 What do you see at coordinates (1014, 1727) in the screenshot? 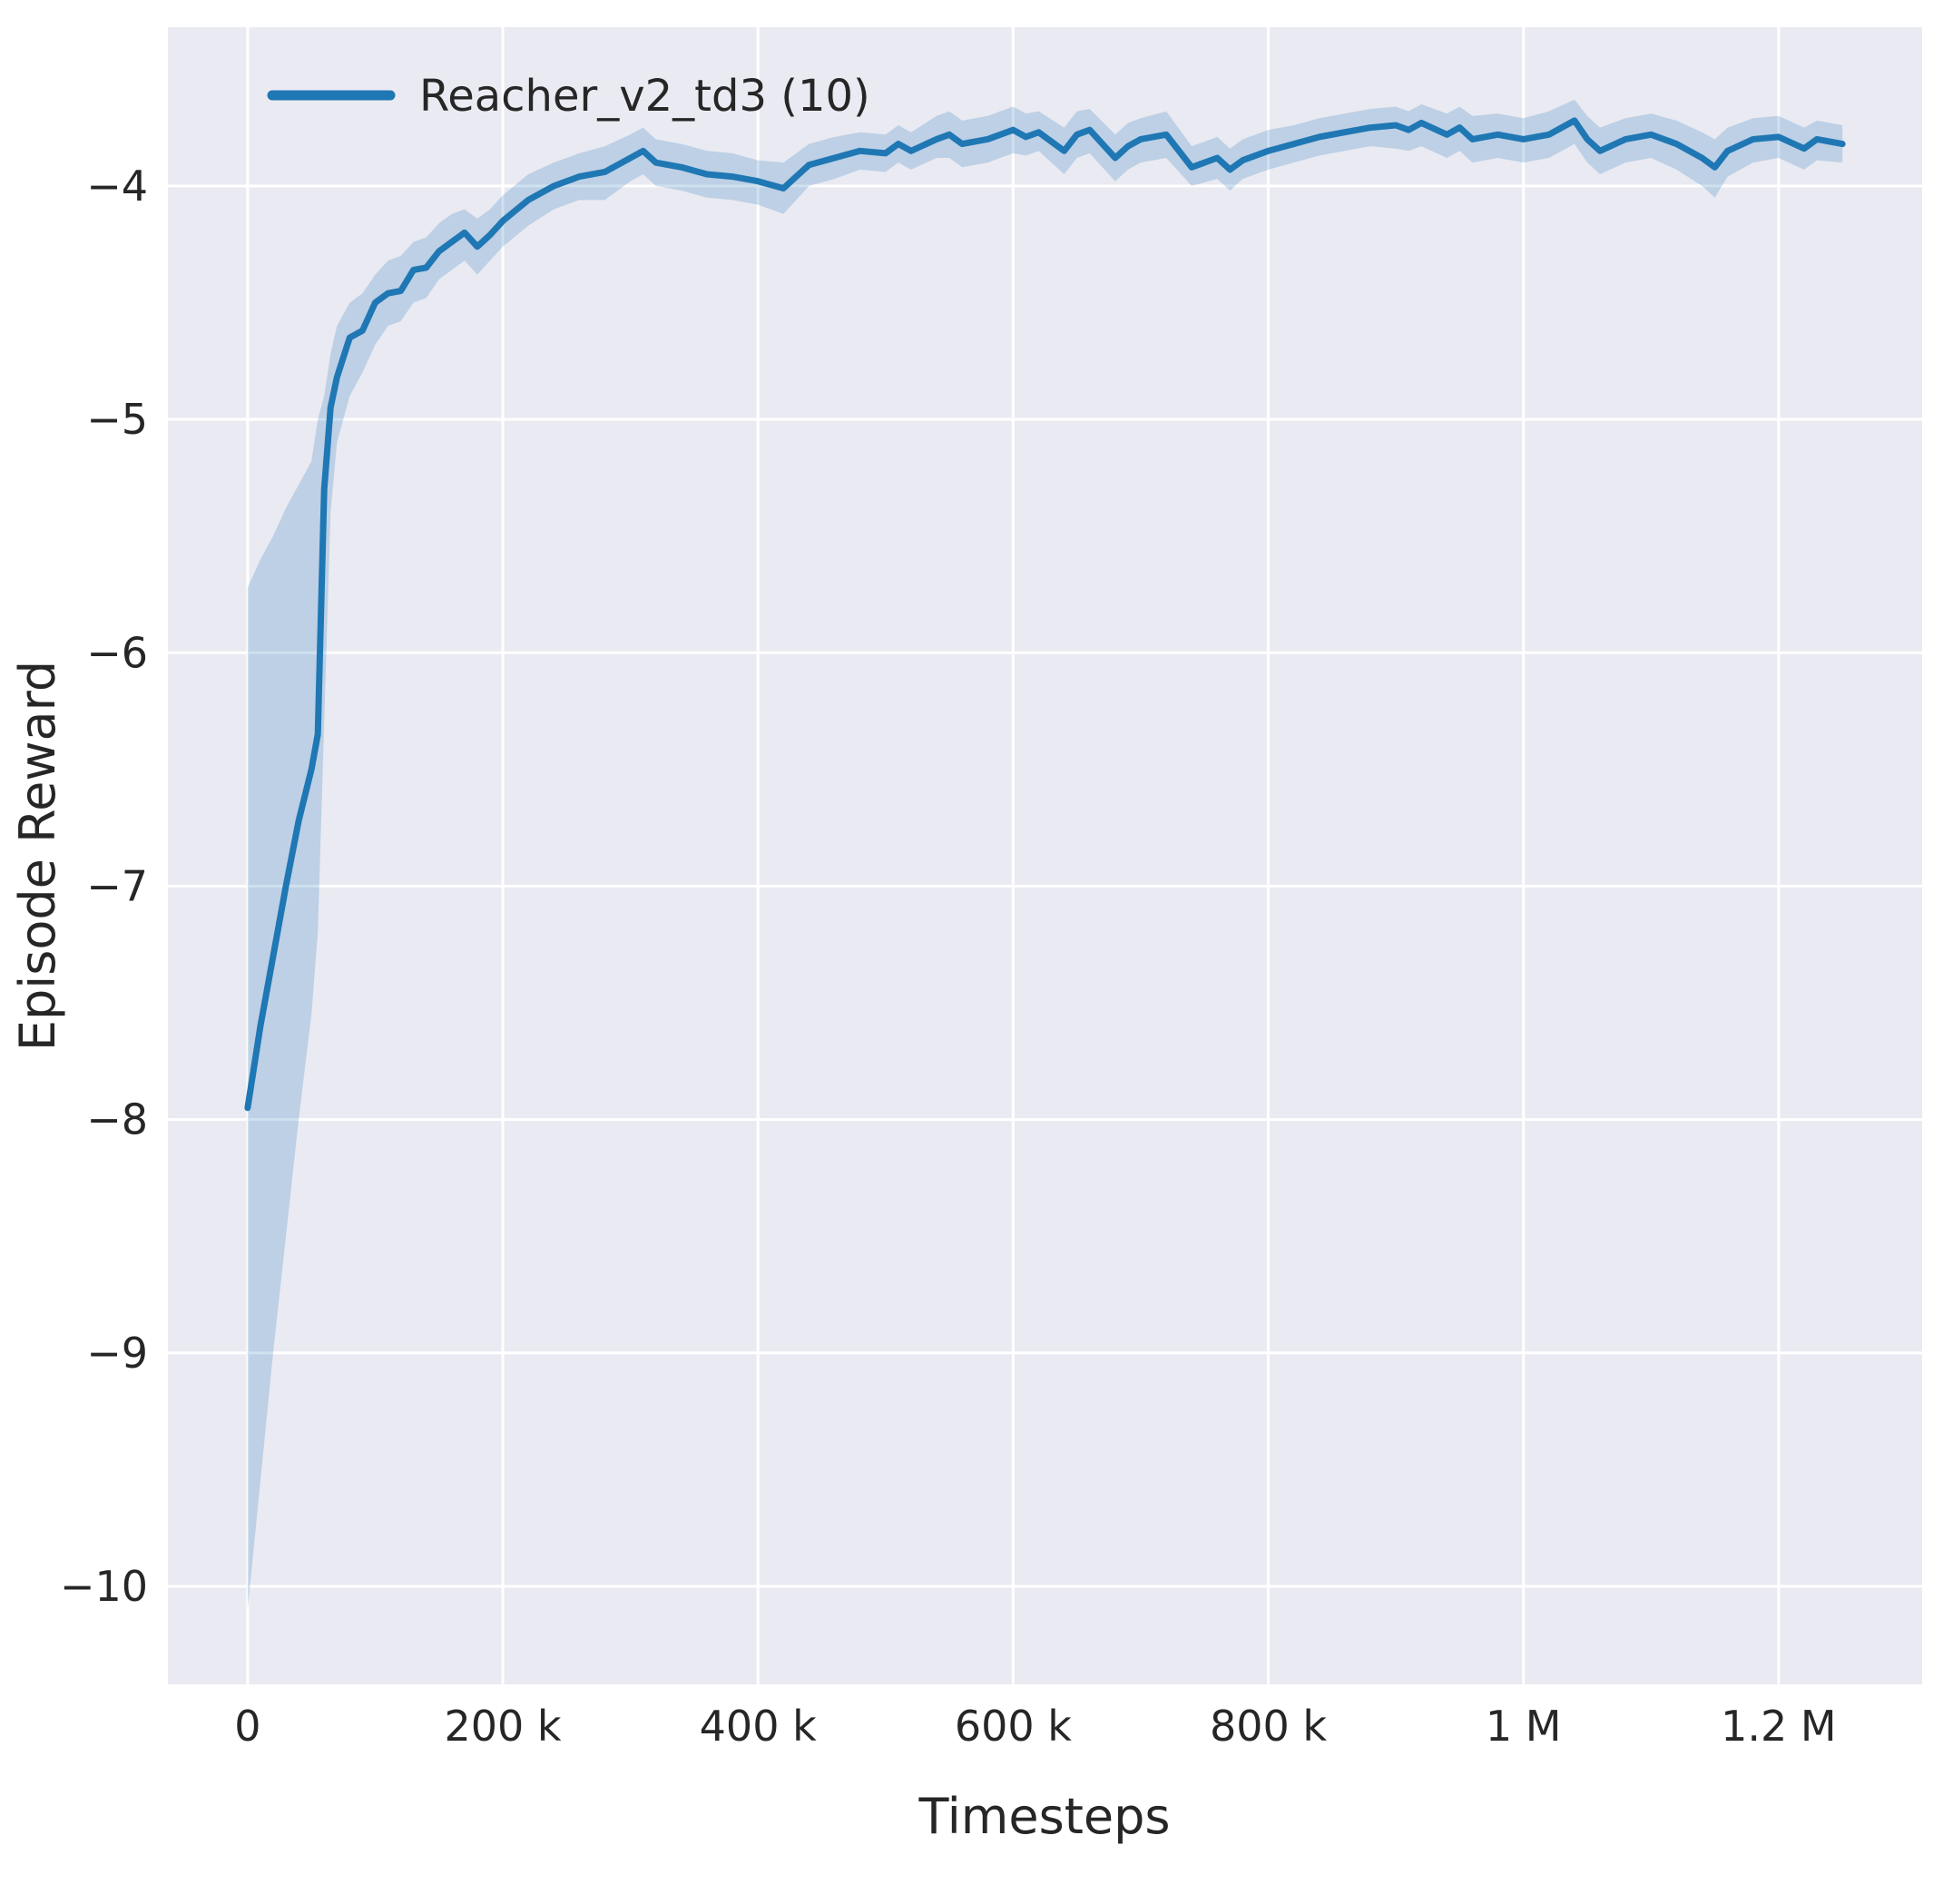
I see `x-tick-label: 600 k` at bounding box center [1014, 1727].